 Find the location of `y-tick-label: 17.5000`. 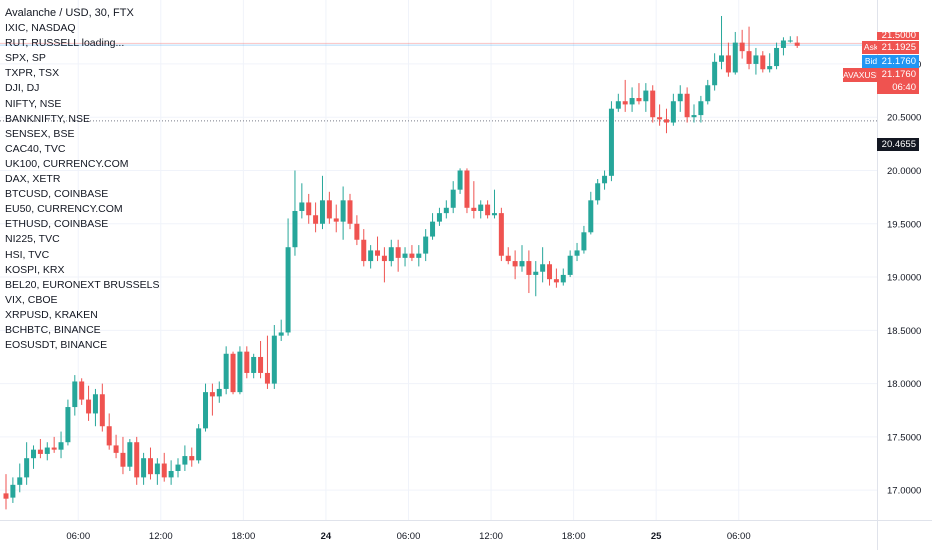

y-tick-label: 17.5000 is located at coordinates (904, 437).